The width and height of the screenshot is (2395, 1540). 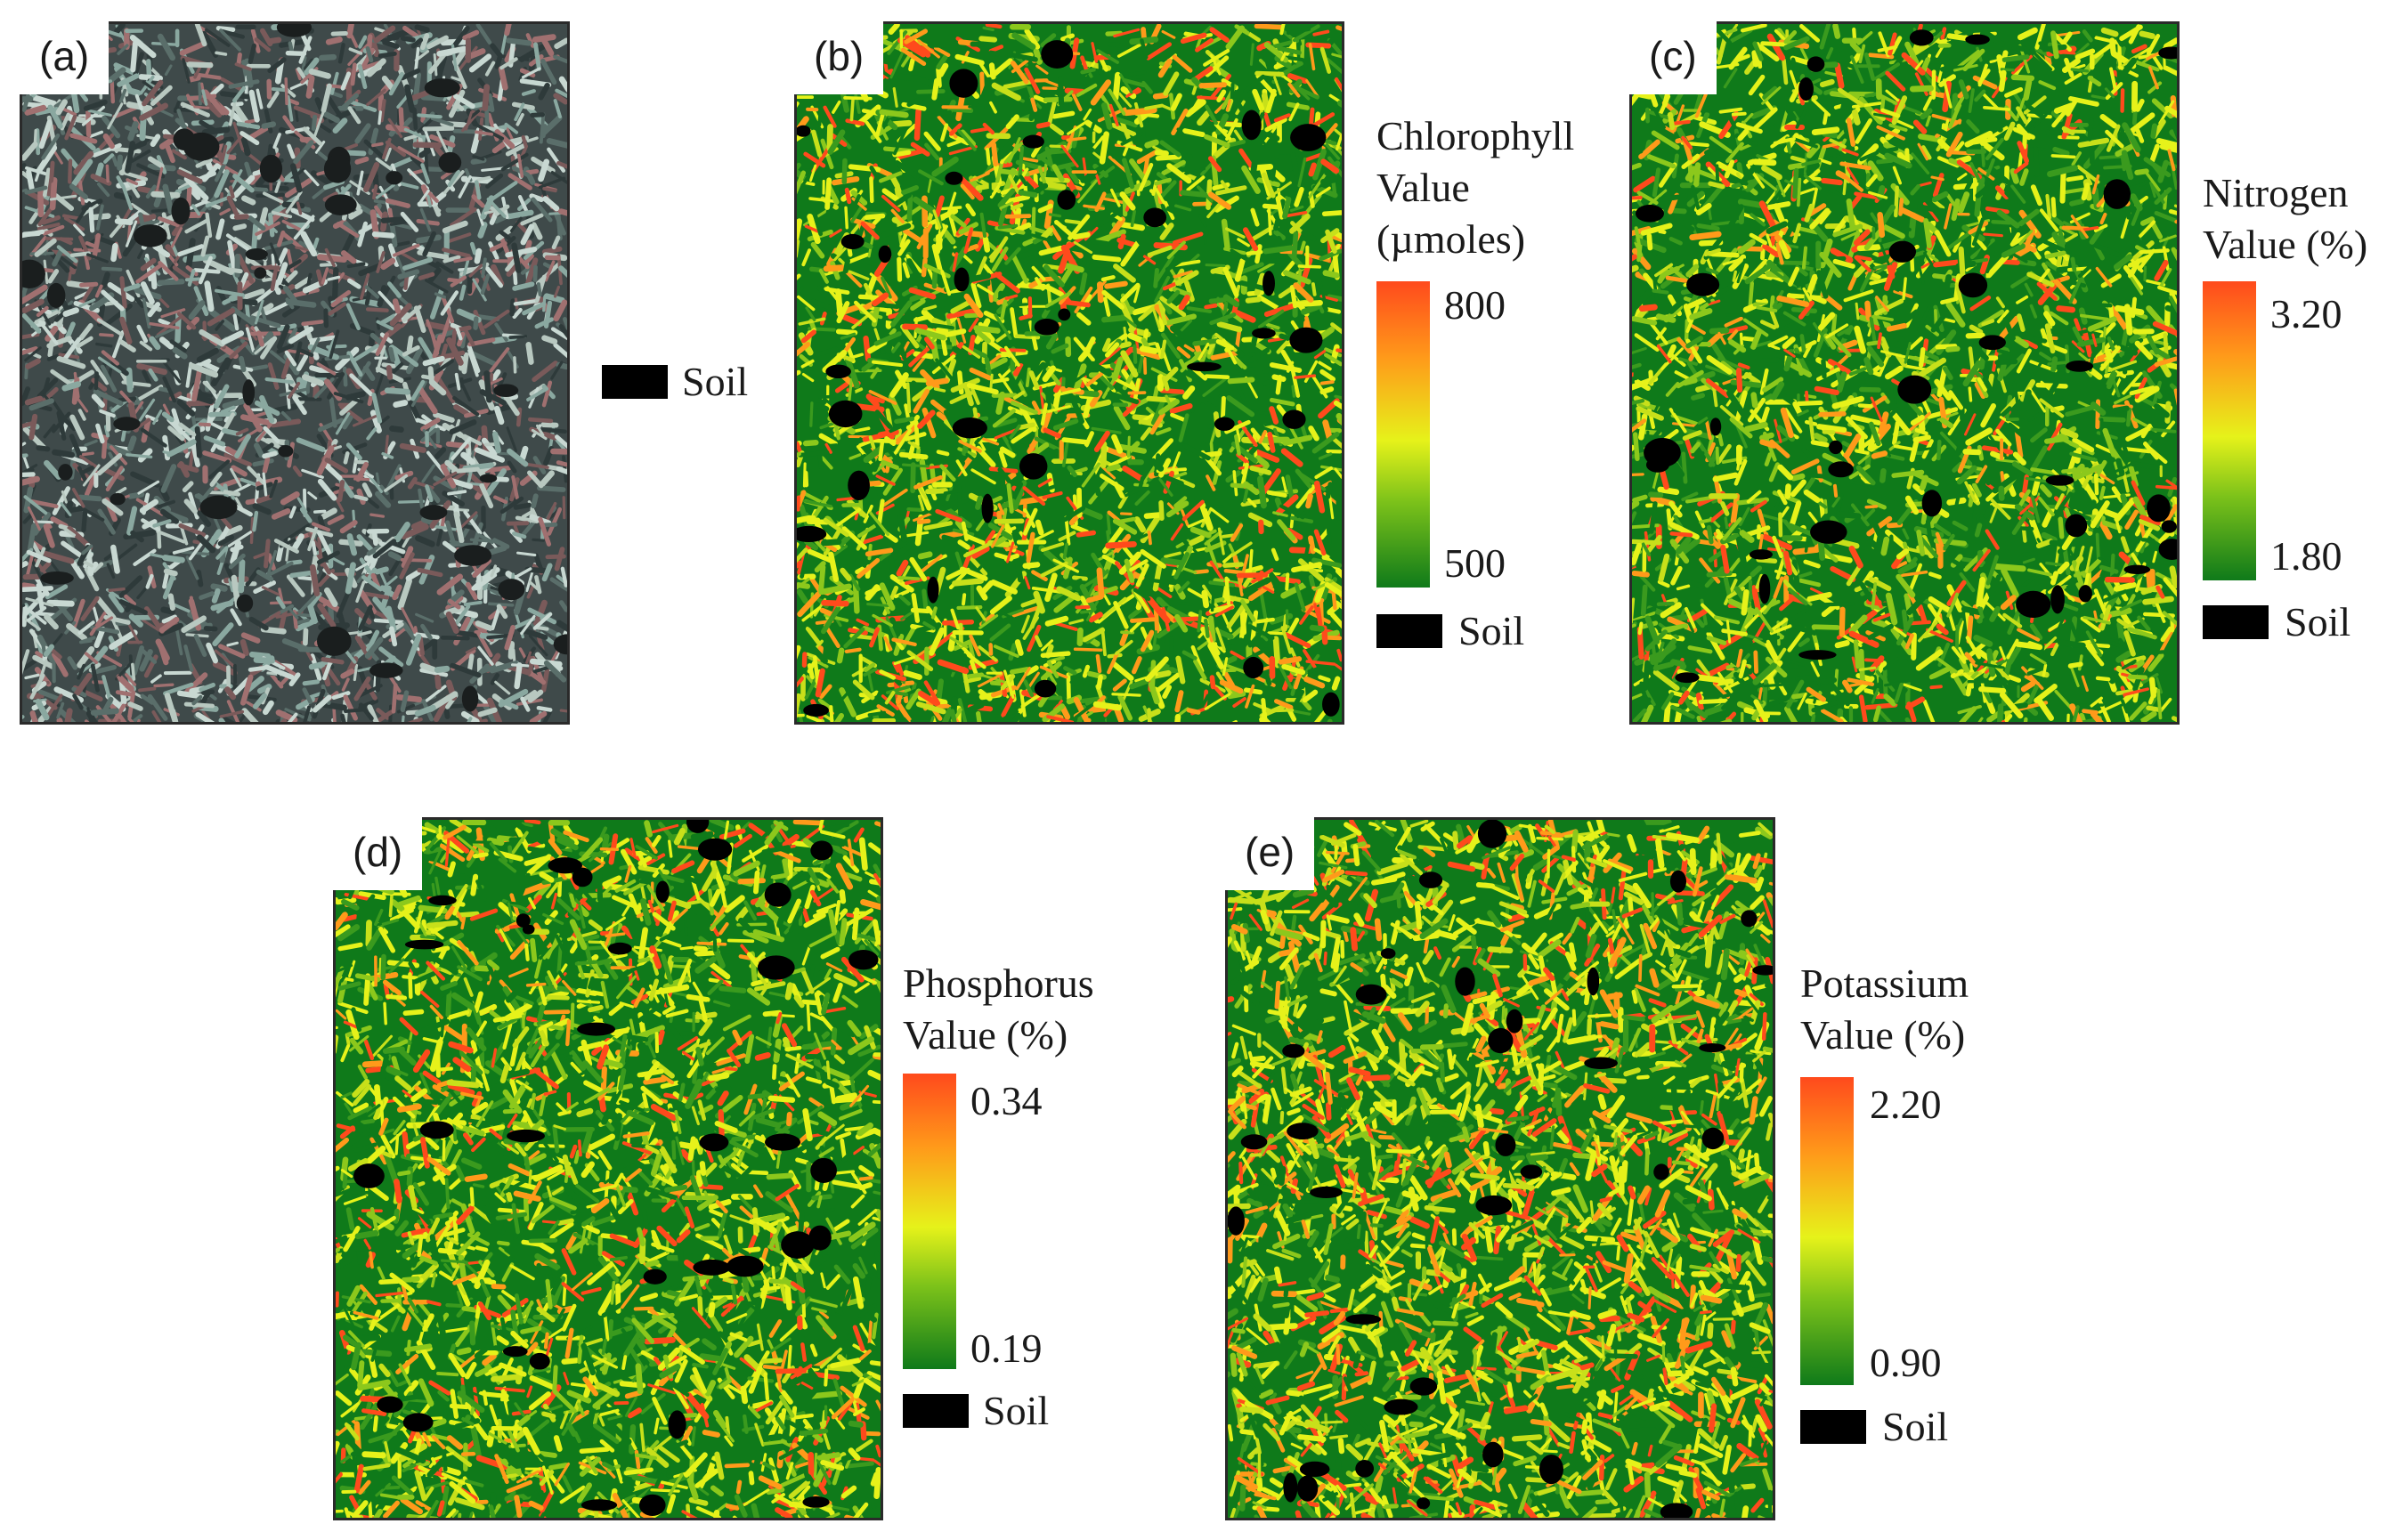 What do you see at coordinates (1906, 1104) in the screenshot?
I see `legend-max-value: 2.20` at bounding box center [1906, 1104].